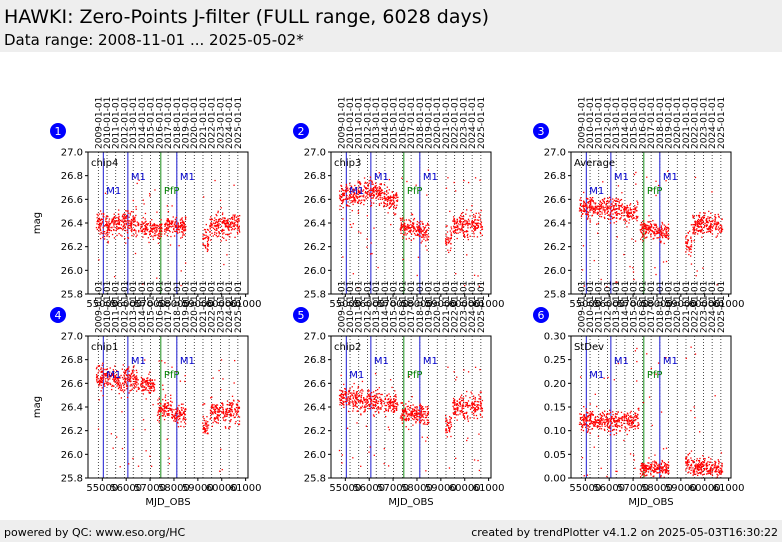  Describe the element at coordinates (555, 247) in the screenshot. I see `y-tick-label: 26.2` at that location.